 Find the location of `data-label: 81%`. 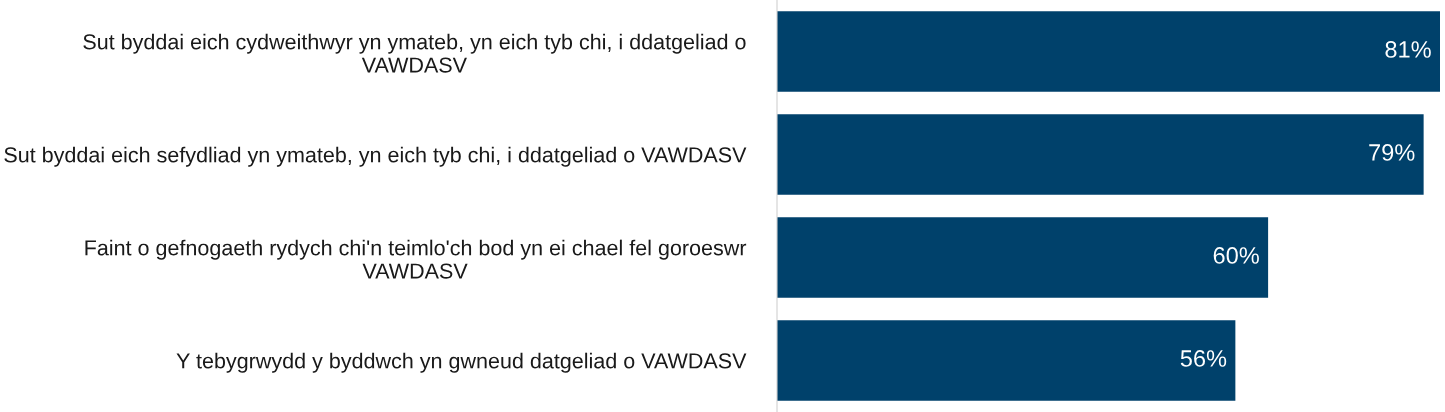

data-label: 81% is located at coordinates (1408, 49).